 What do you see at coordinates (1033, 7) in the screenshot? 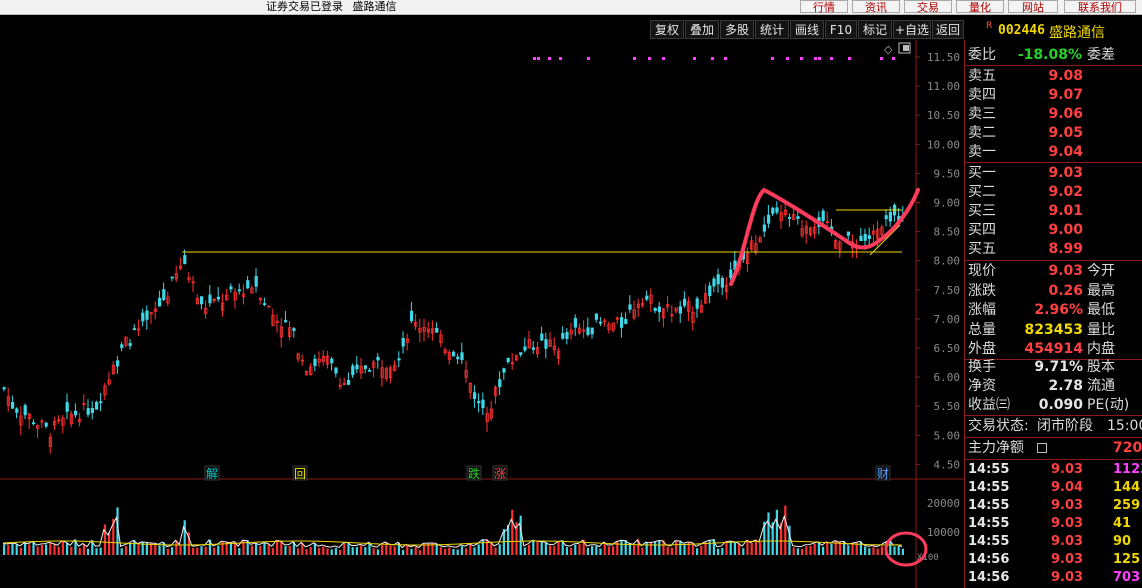
I see `top-button-website: 网站` at bounding box center [1033, 7].